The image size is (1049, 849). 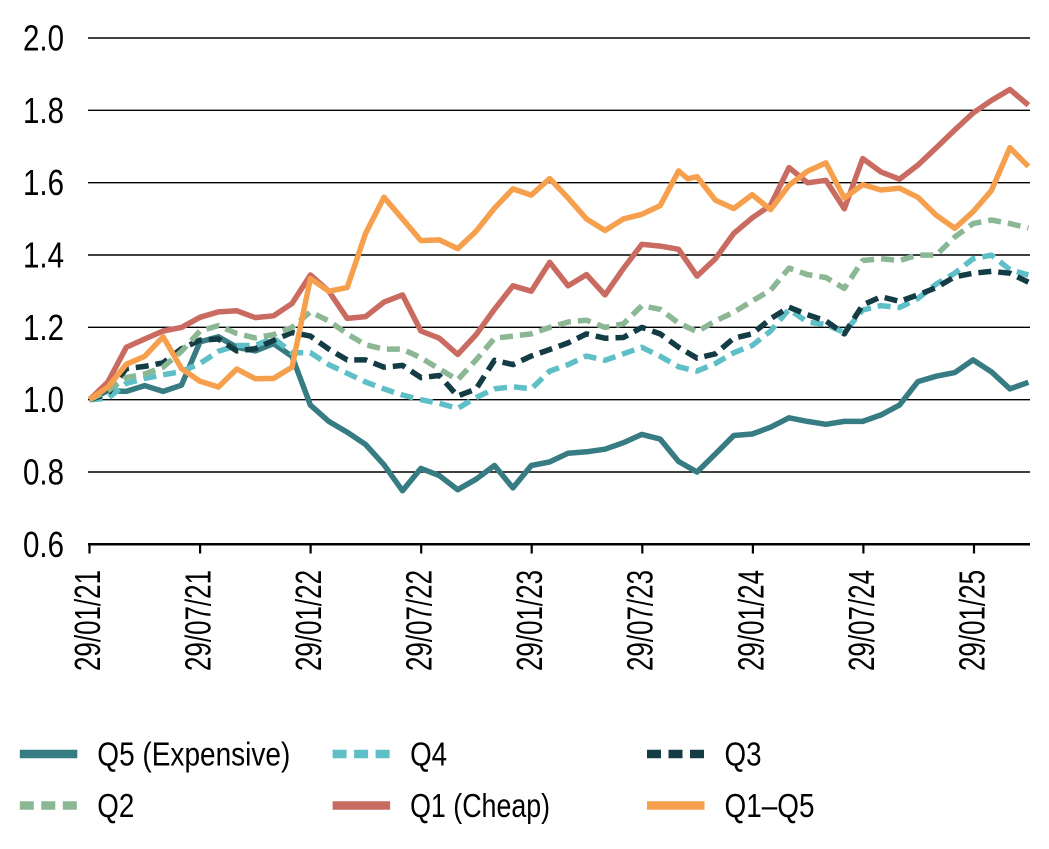 What do you see at coordinates (198, 620) in the screenshot?
I see `svg-text: 29/07/21` at bounding box center [198, 620].